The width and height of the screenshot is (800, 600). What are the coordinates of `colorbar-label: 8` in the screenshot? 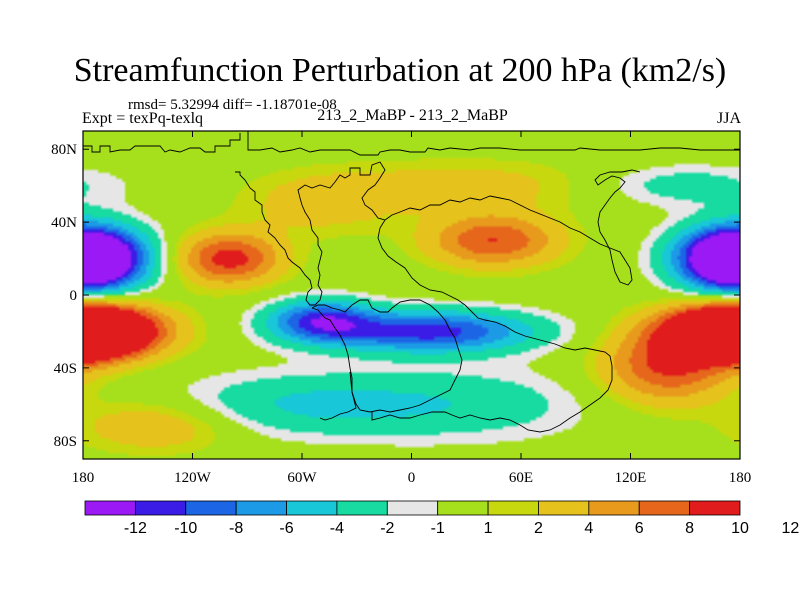 It's located at (689, 528).